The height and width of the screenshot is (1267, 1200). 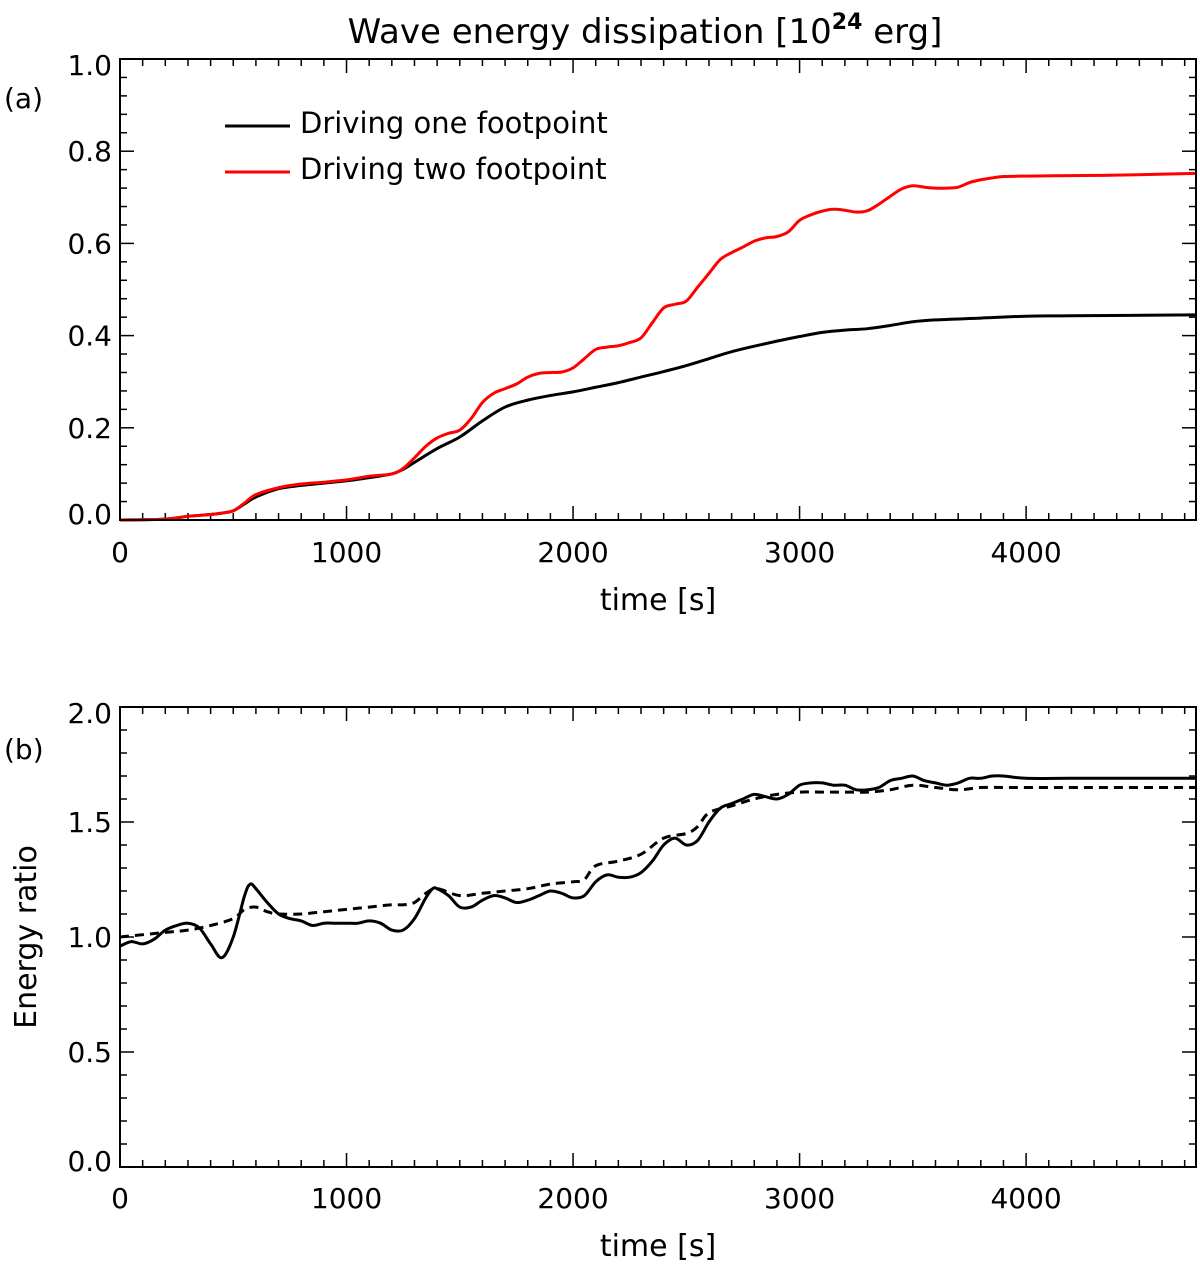 What do you see at coordinates (799, 1198) in the screenshot?
I see `b-x-tick-label: 3000` at bounding box center [799, 1198].